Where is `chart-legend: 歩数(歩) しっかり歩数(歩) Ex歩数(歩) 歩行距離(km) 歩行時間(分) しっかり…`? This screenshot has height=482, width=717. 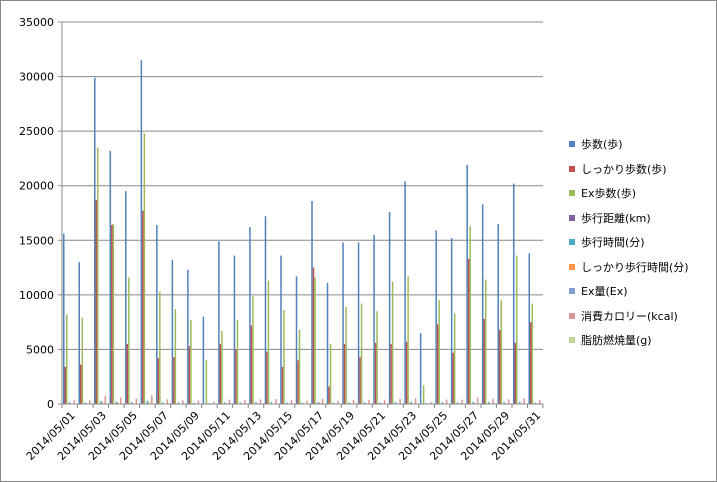
chart-legend: 歩数(歩) しっかり歩数(歩) Ex歩数(歩) 歩行距離(km) 歩行時間(分) しっかり… is located at coordinates (641, 242).